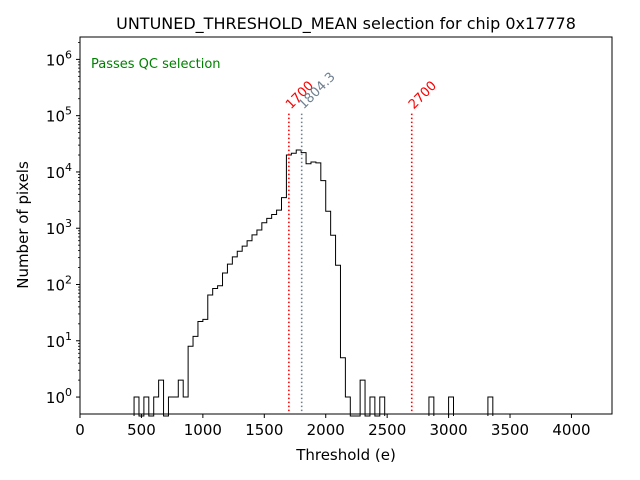  What do you see at coordinates (59, 58) in the screenshot?
I see `y-tick-label: 10⁶` at bounding box center [59, 58].